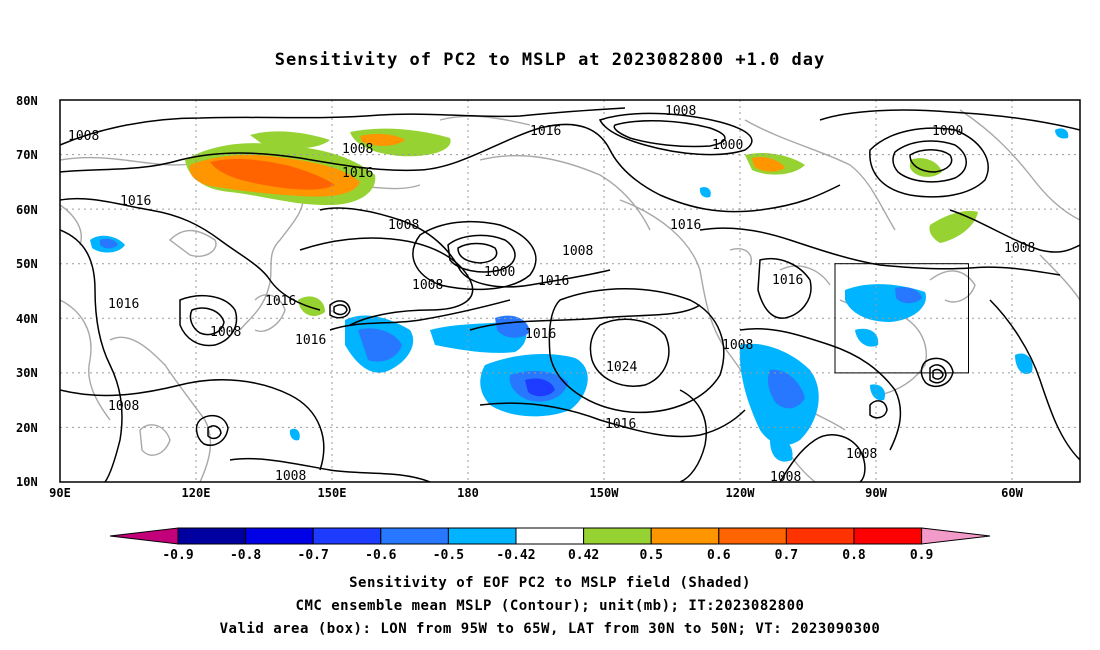  What do you see at coordinates (245, 555) in the screenshot?
I see `colorbar-label: -0.8` at bounding box center [245, 555].